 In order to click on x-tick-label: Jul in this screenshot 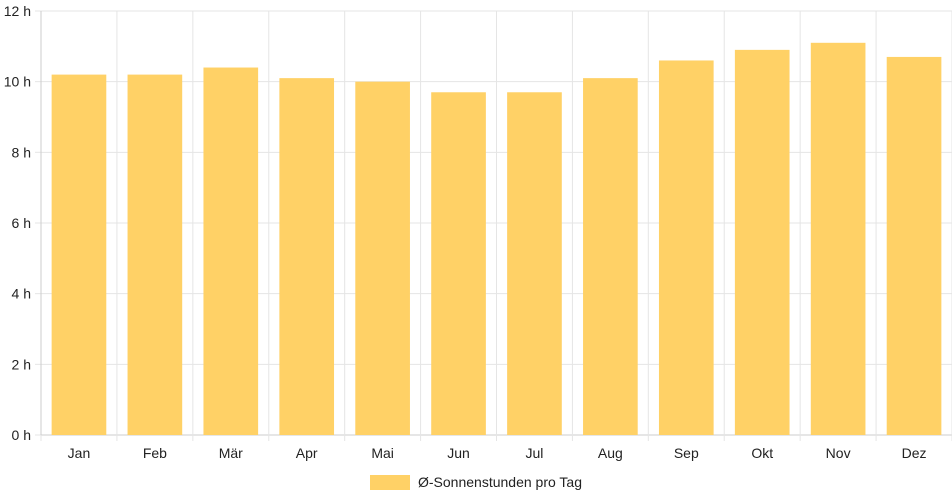, I will do `click(535, 453)`.